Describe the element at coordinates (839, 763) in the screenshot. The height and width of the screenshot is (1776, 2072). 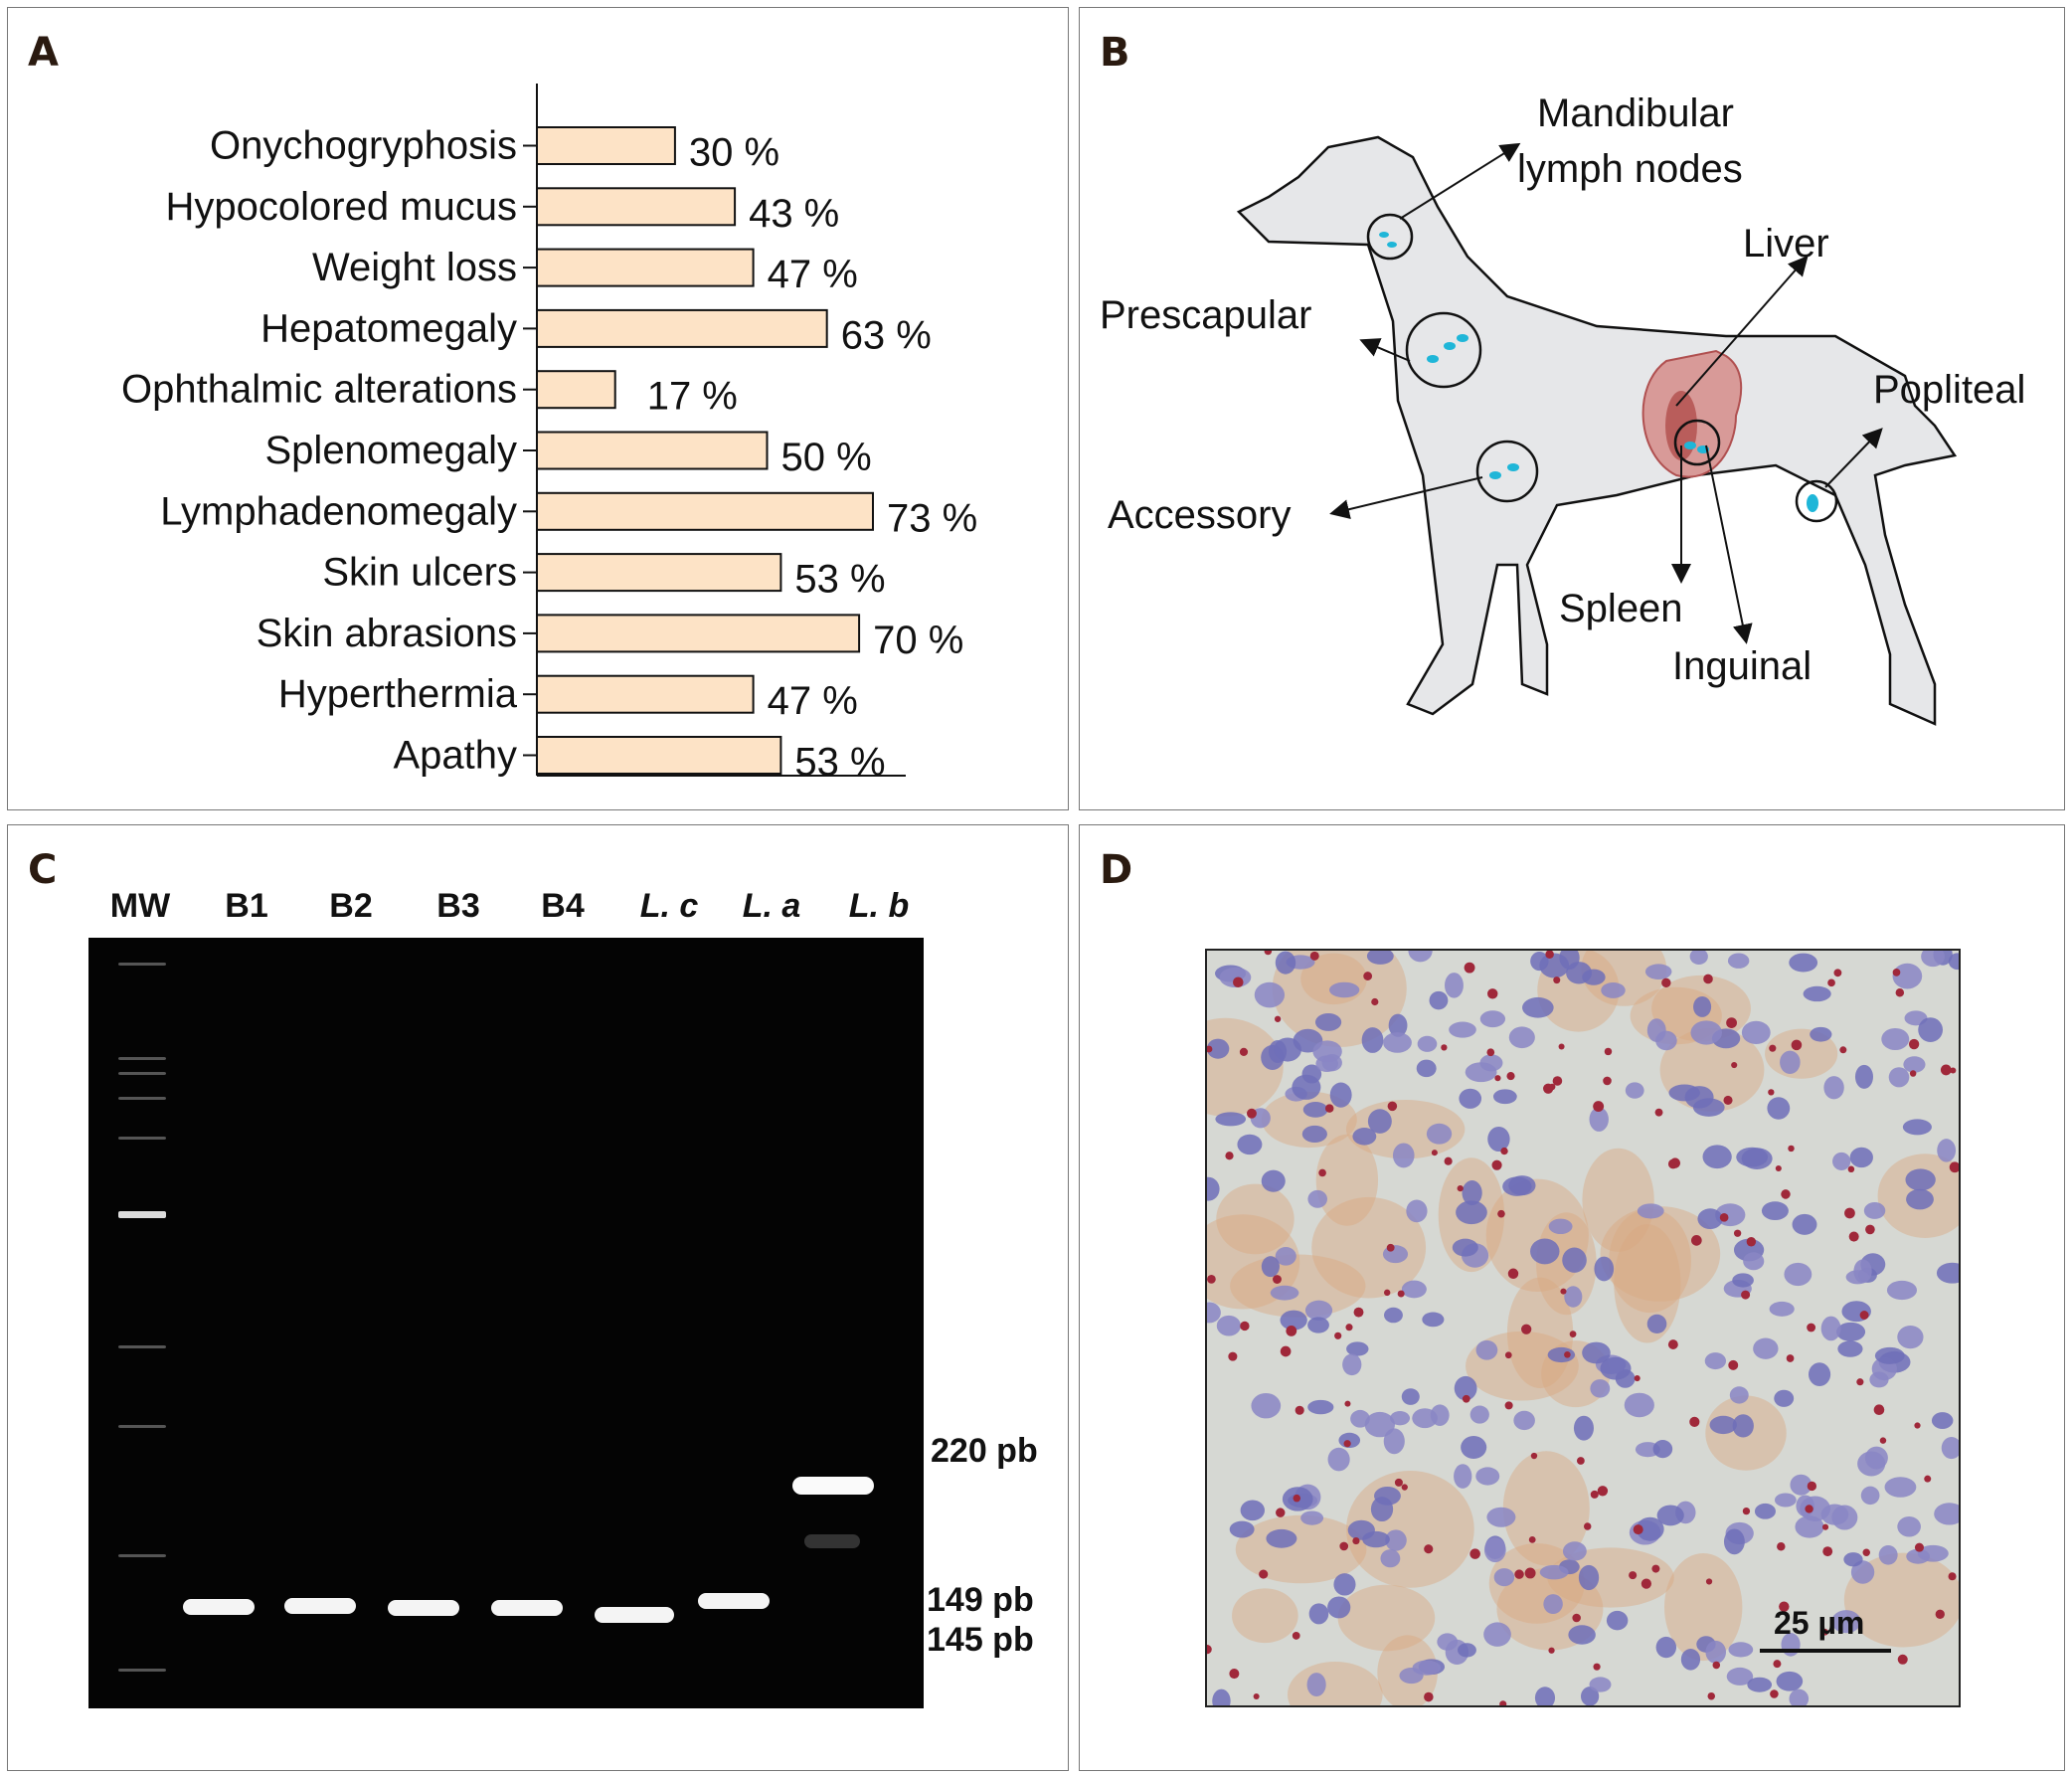
I see `value-label: 53 %` at that location.